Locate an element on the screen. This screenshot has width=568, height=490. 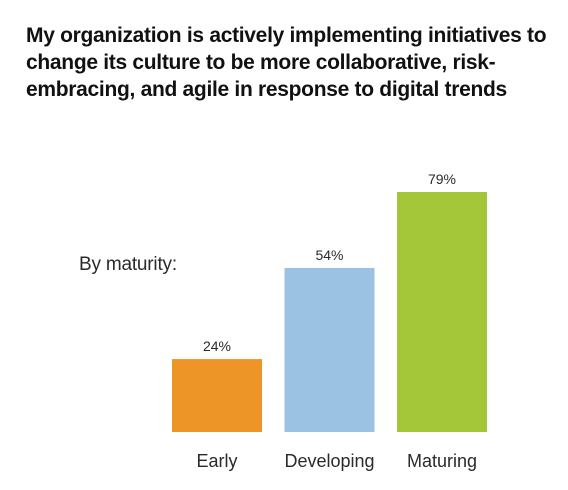
value-label-maturing: 79% is located at coordinates (442, 179).